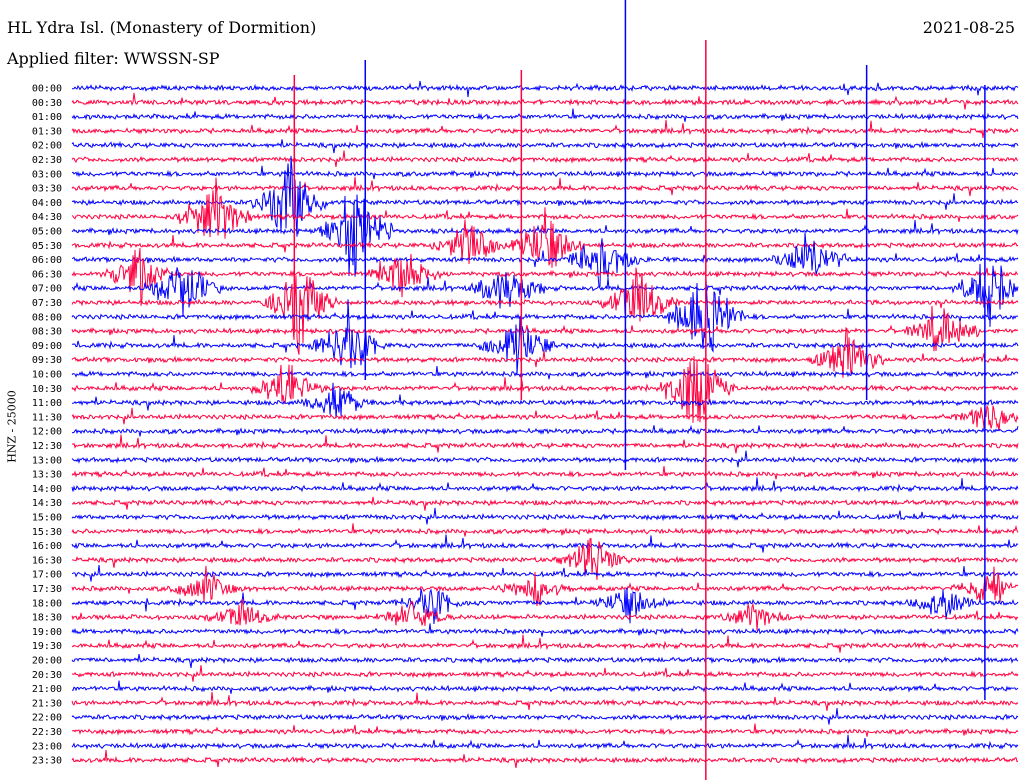 This screenshot has width=1024, height=780. Describe the element at coordinates (47, 575) in the screenshot. I see `time-tick-1700: 17:00` at that location.